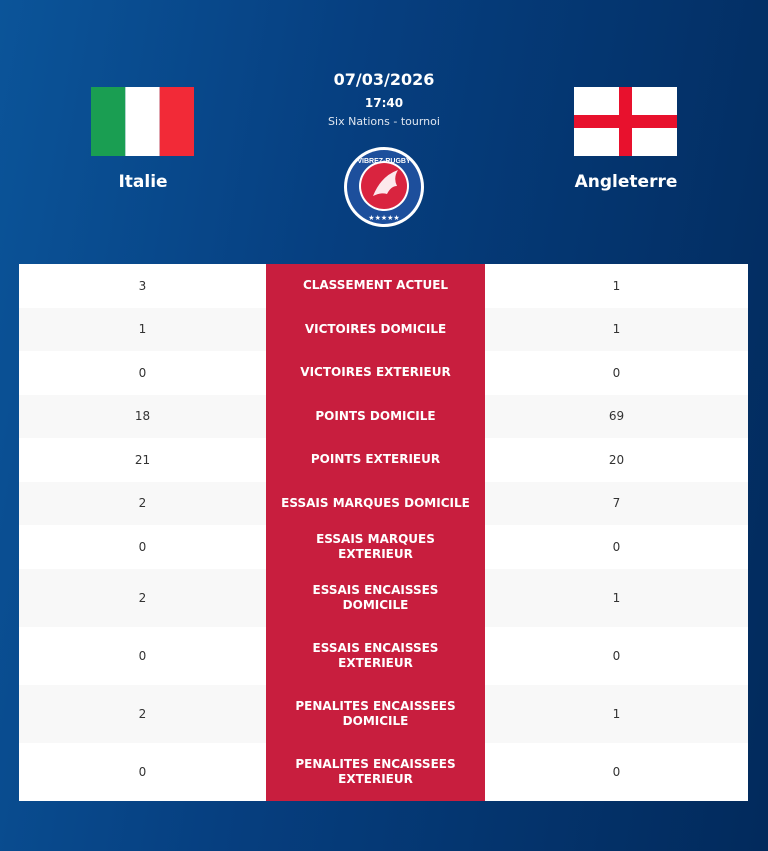 The image size is (768, 851). I want to click on table-row: 0 ESSAIS ENCAISSES EXTERIEUR 0, so click(383, 655).